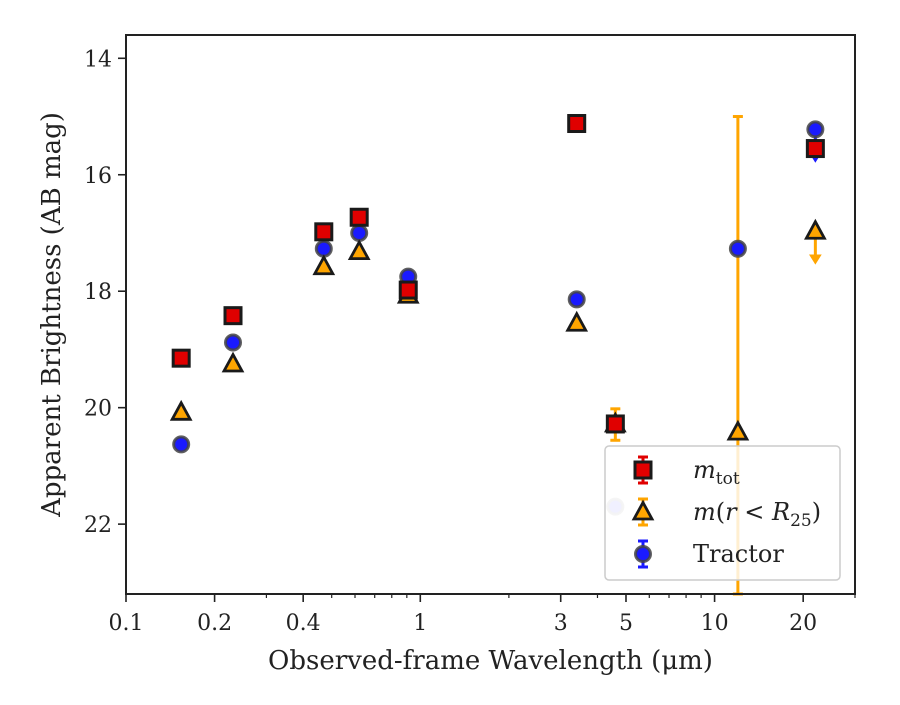  What do you see at coordinates (214, 623) in the screenshot?
I see `x-tick-label-1: 0.2` at bounding box center [214, 623].